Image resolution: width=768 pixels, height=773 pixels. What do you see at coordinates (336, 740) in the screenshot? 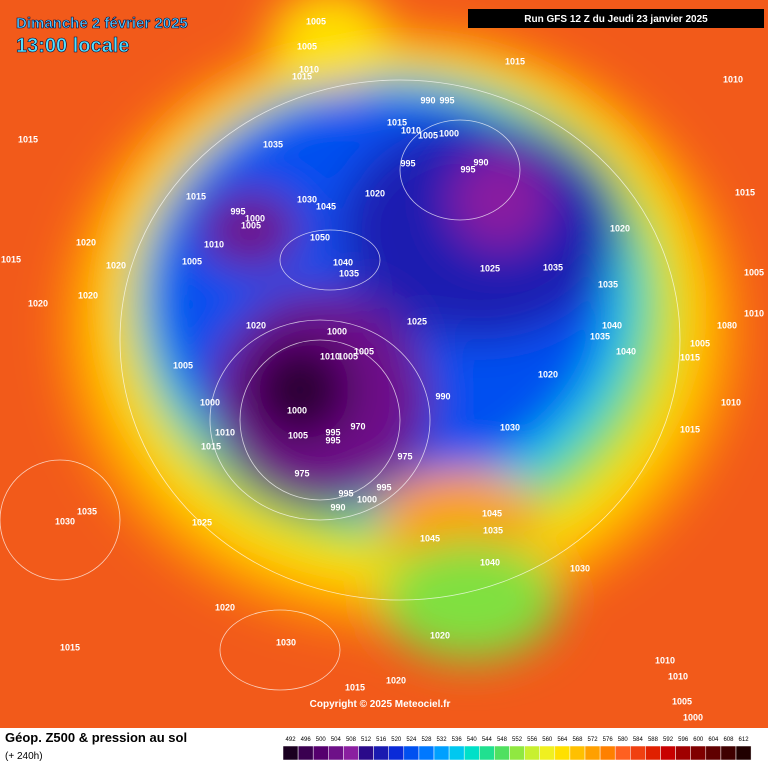
I see `colorbar-label: 504` at bounding box center [336, 740].